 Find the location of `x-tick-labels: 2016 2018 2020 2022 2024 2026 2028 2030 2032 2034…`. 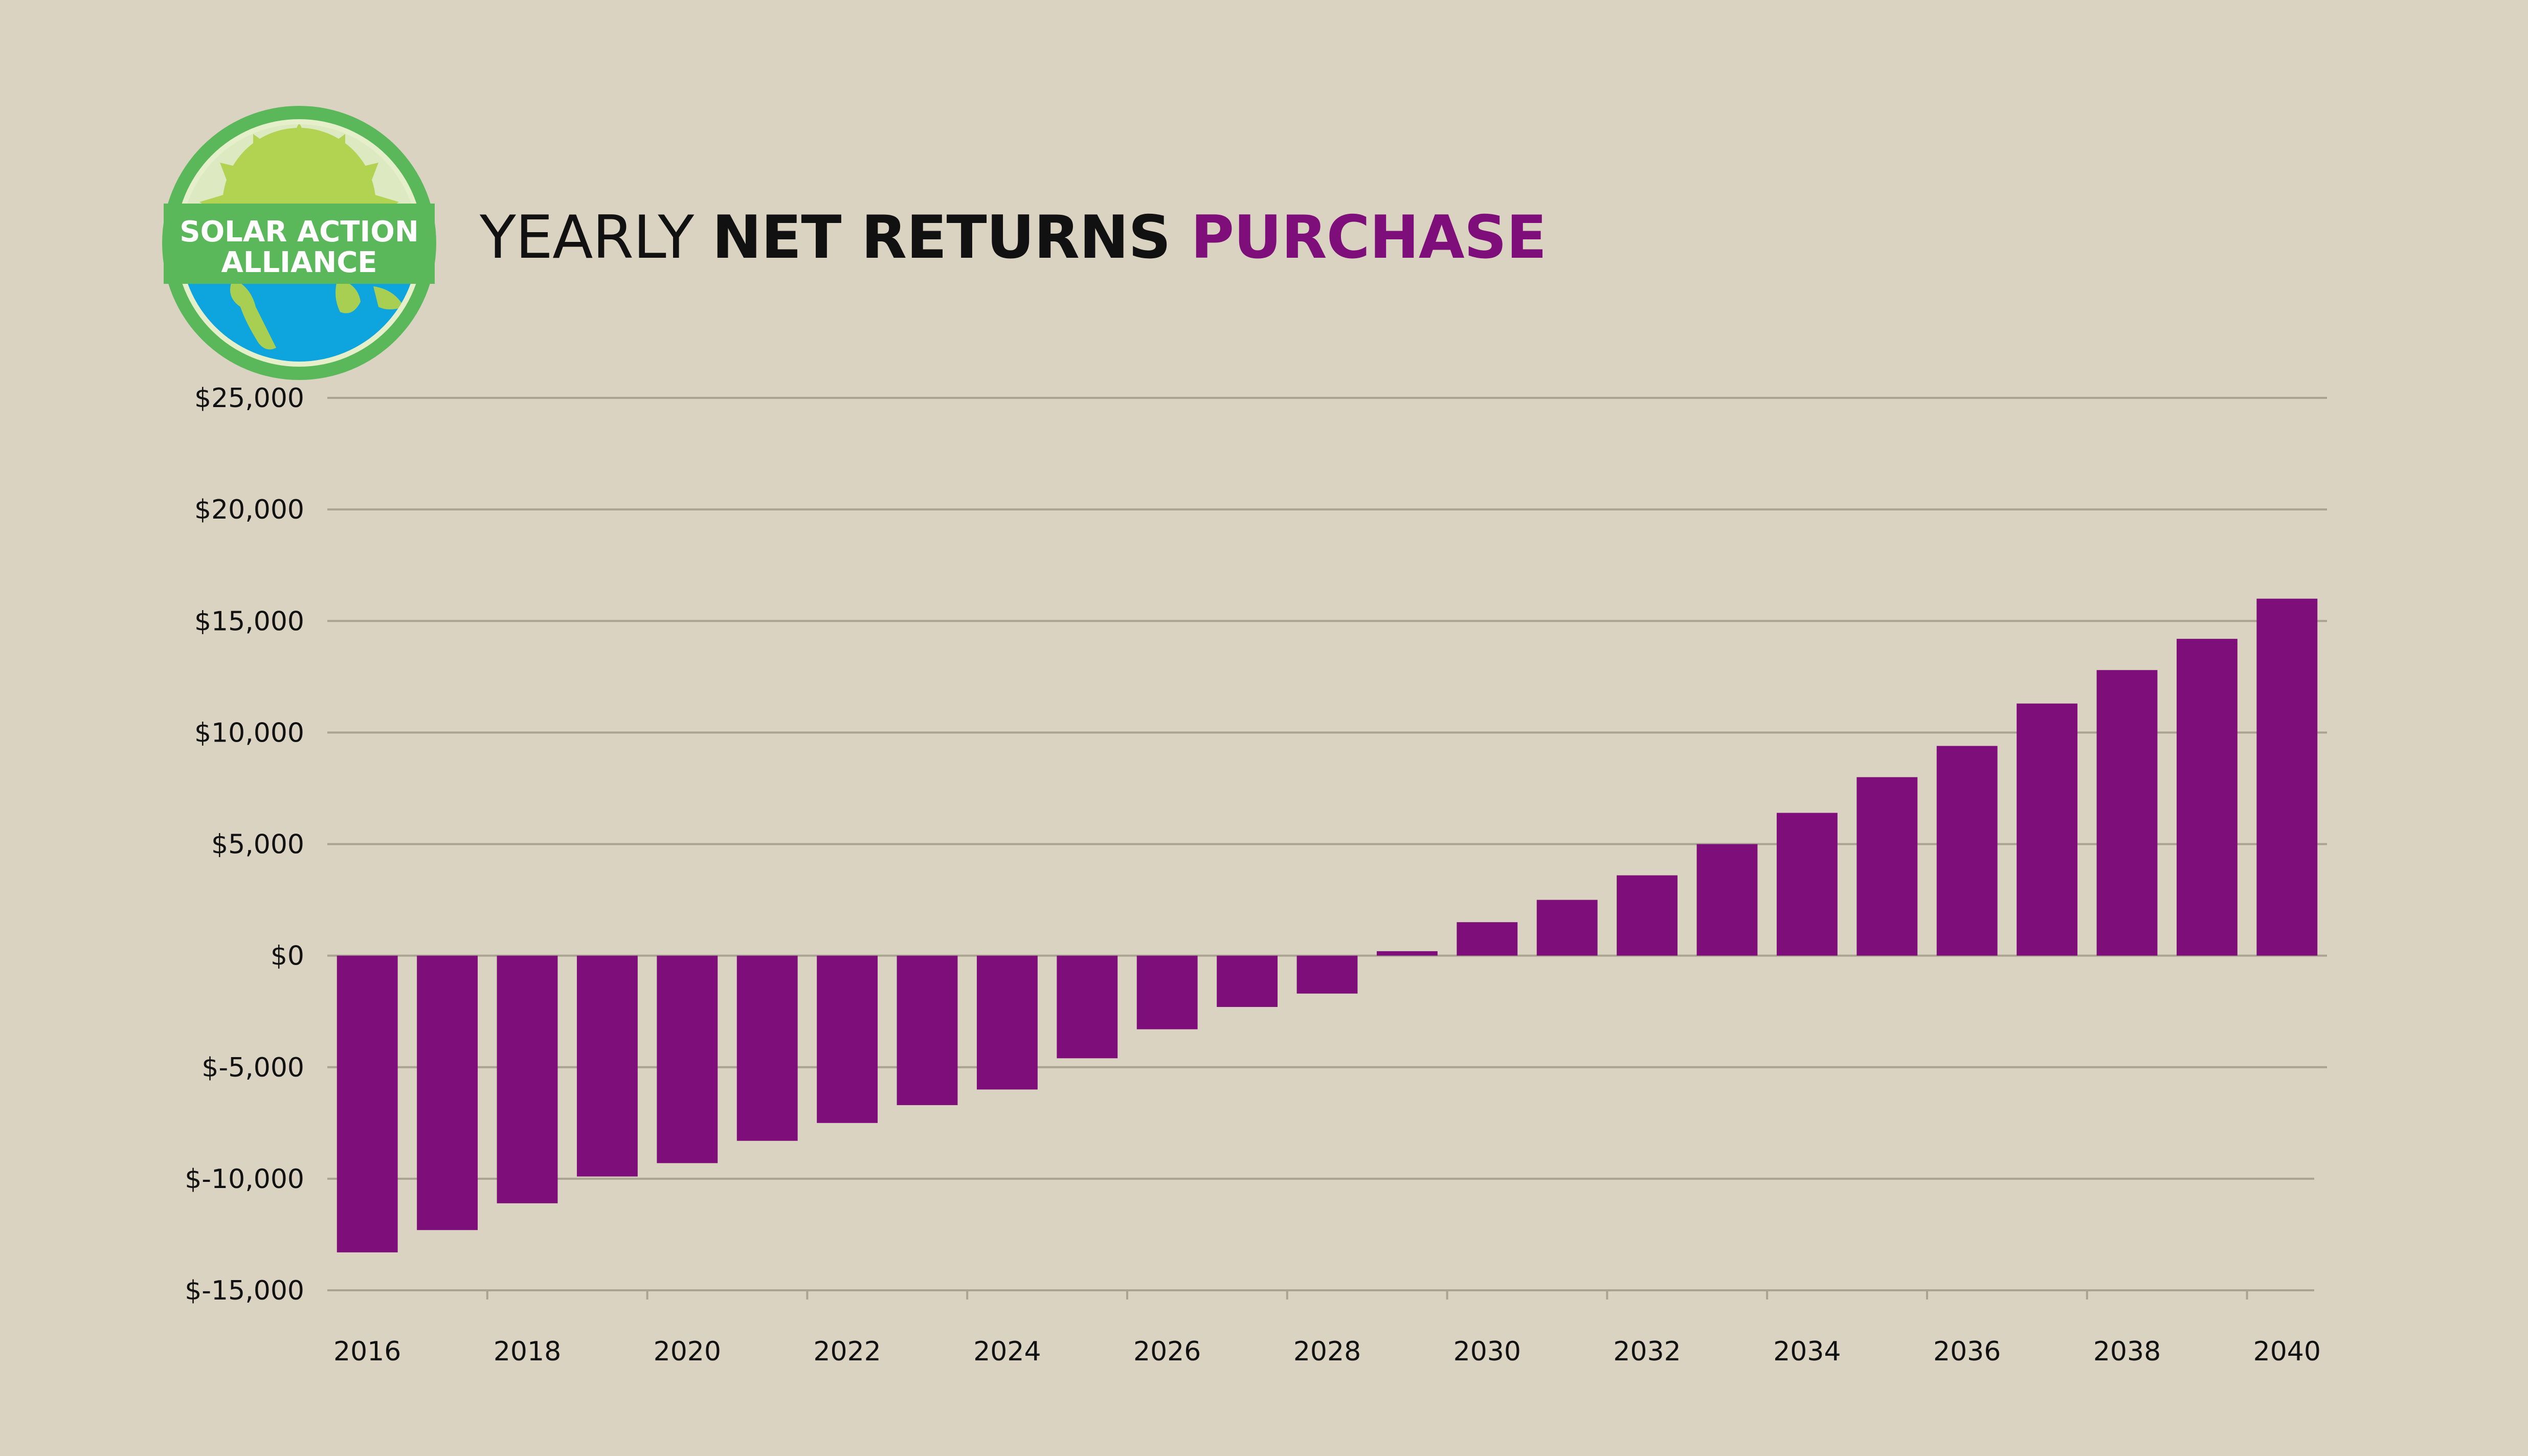

x-tick-labels: 2016 2018 2020 2022 2024 2026 2028 2030 2032 2034… is located at coordinates (1327, 1351).